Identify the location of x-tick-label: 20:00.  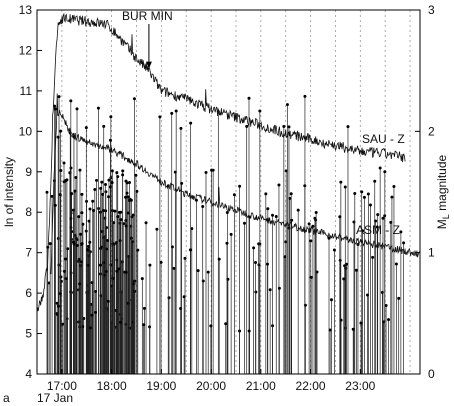
(211, 386).